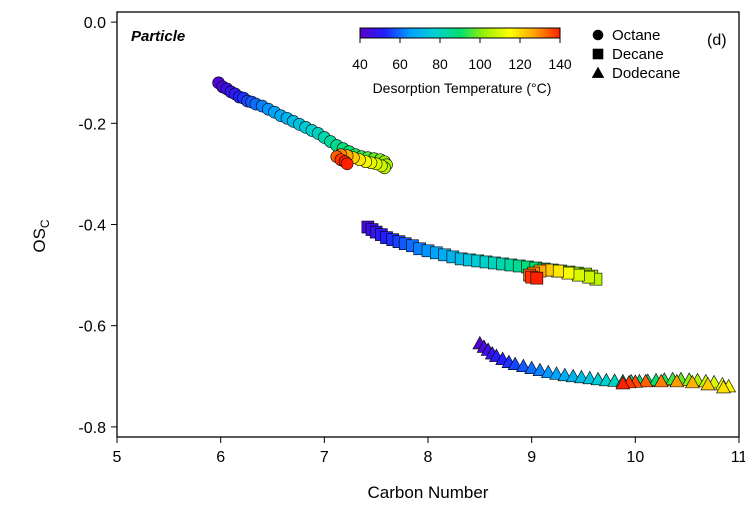  I want to click on colorbar-tick-label: 120, so click(520, 64).